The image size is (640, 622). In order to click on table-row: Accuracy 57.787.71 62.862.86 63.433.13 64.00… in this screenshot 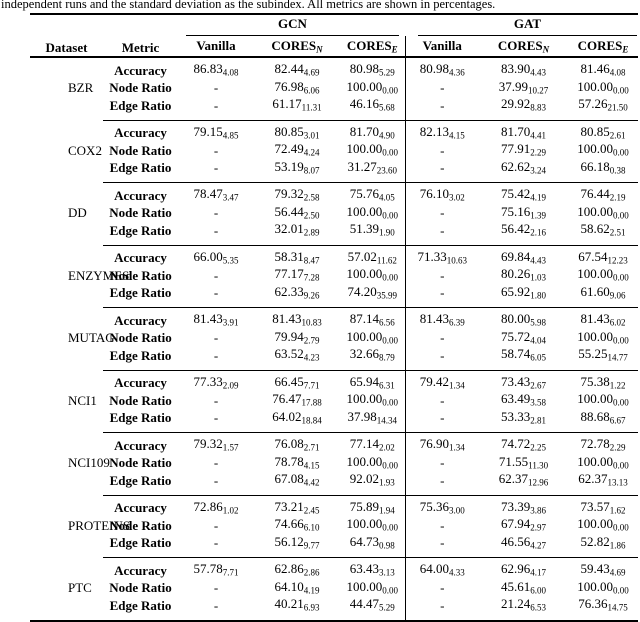, I will do `click(334, 568)`.